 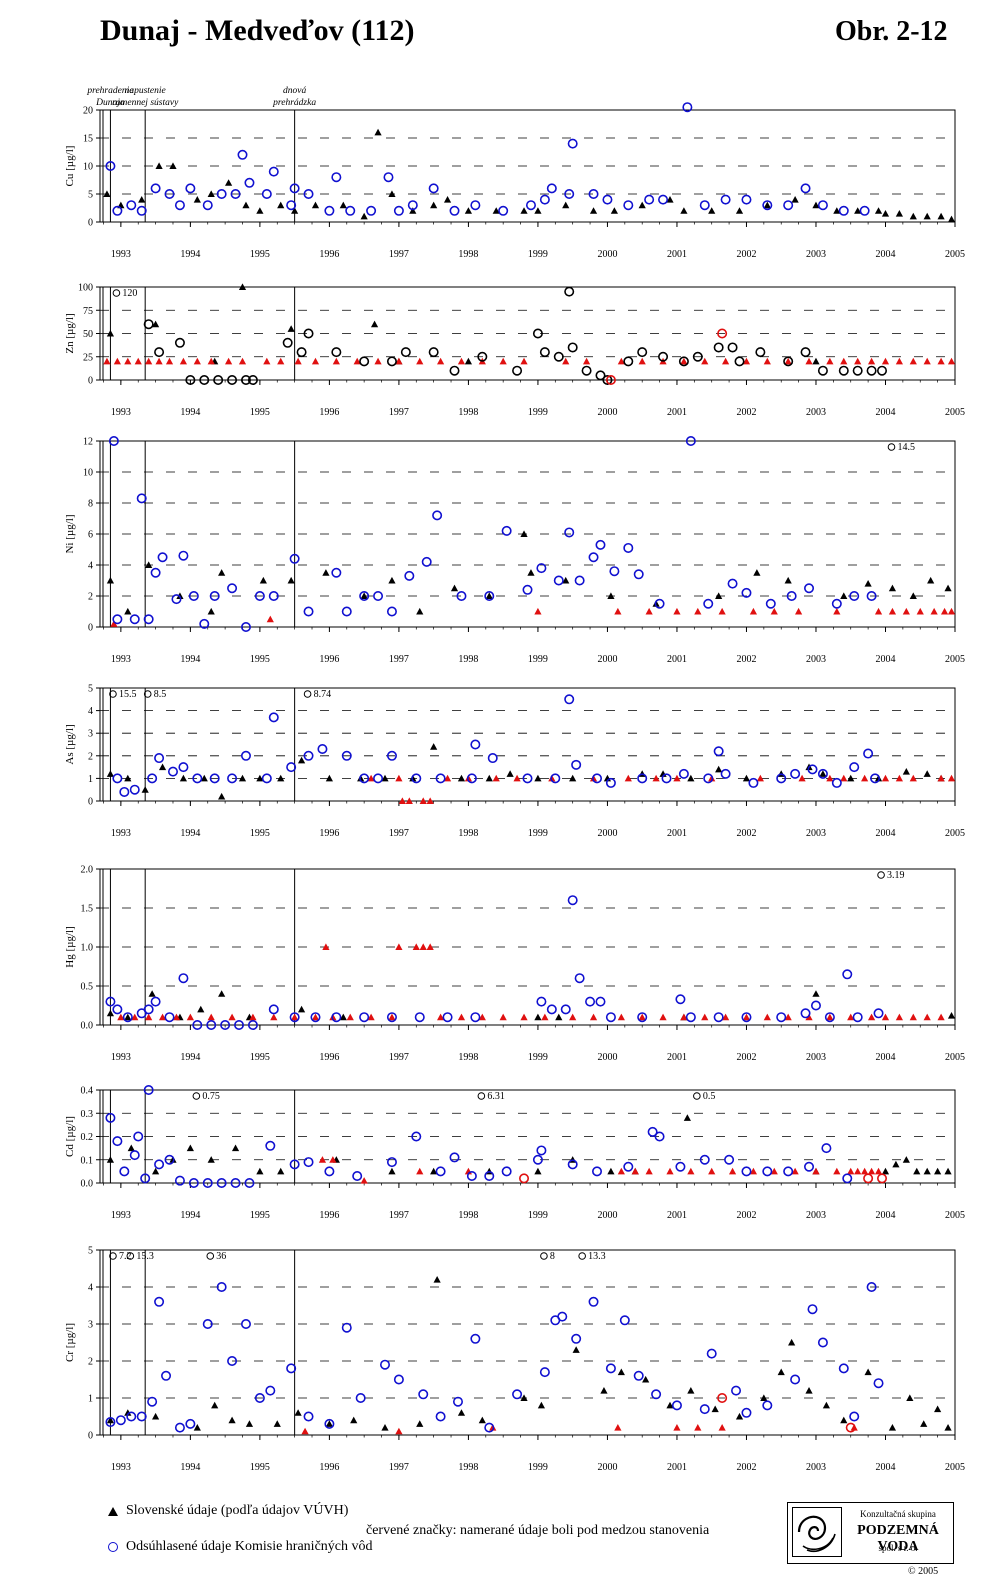 I want to click on x-tick-label: 2001, so click(x=677, y=1057).